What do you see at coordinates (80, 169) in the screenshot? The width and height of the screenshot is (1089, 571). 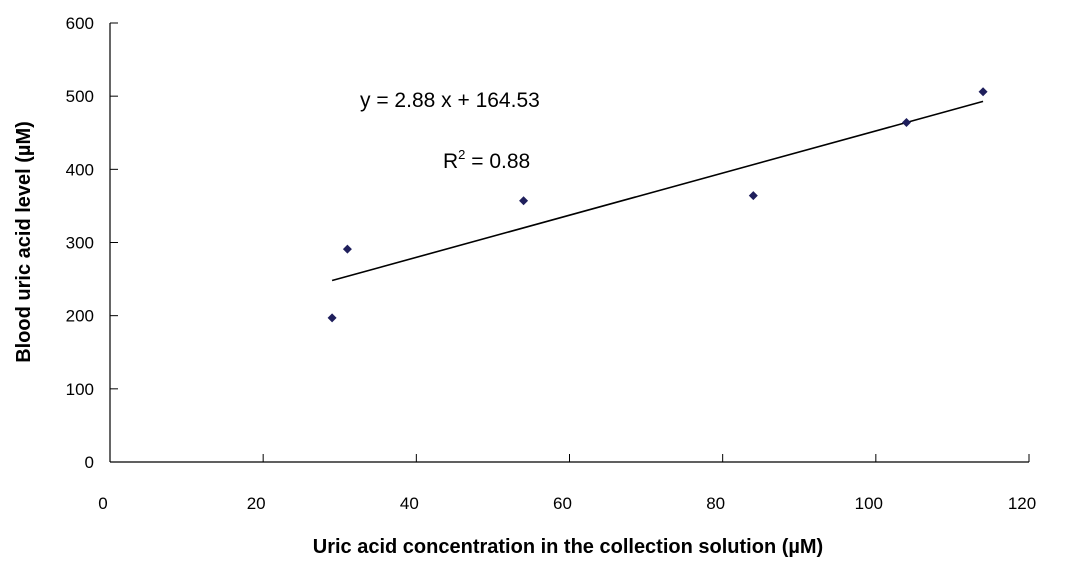 I see `y-tick-label: 400` at bounding box center [80, 169].